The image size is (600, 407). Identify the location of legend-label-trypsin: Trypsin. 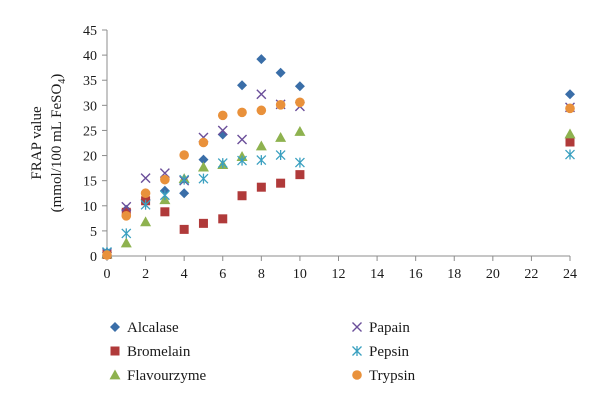
(392, 376).